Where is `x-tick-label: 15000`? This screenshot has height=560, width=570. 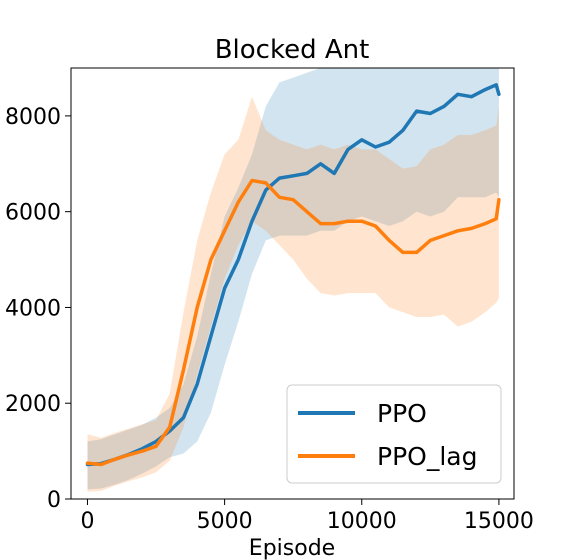 x-tick-label: 15000 is located at coordinates (499, 521).